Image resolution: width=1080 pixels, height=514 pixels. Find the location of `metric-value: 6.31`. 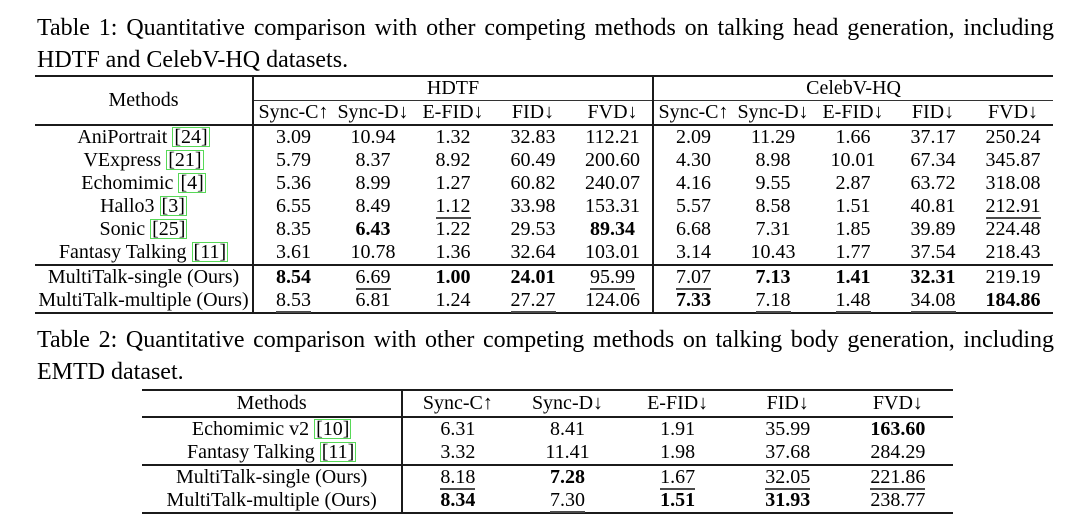

metric-value: 6.31 is located at coordinates (458, 429).